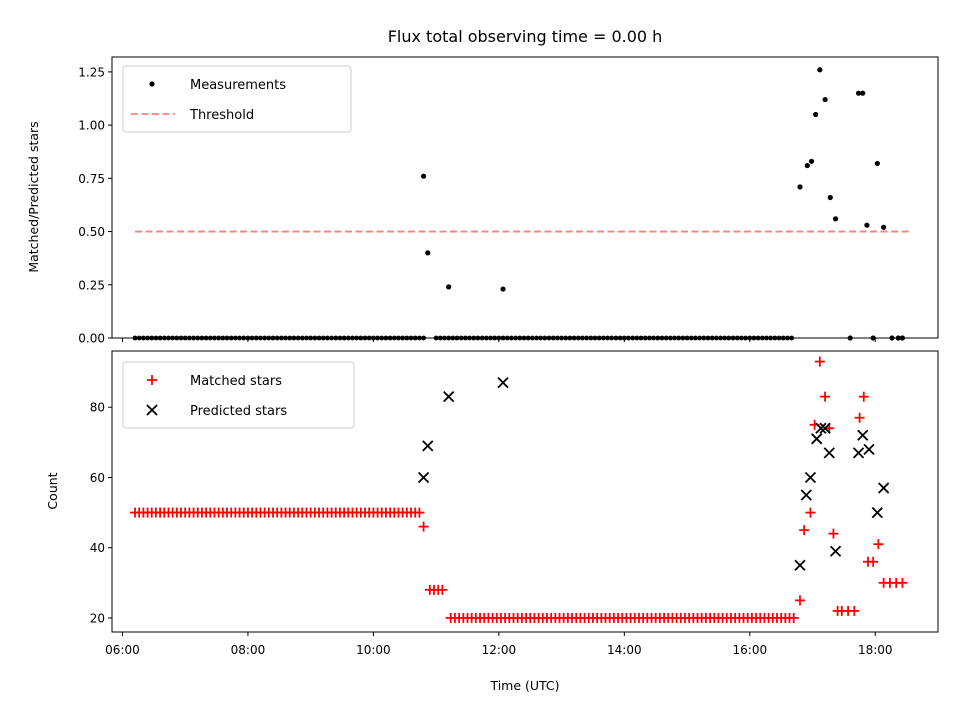  Describe the element at coordinates (524, 685) in the screenshot. I see `x-axis-label: Time (UTC)` at that location.